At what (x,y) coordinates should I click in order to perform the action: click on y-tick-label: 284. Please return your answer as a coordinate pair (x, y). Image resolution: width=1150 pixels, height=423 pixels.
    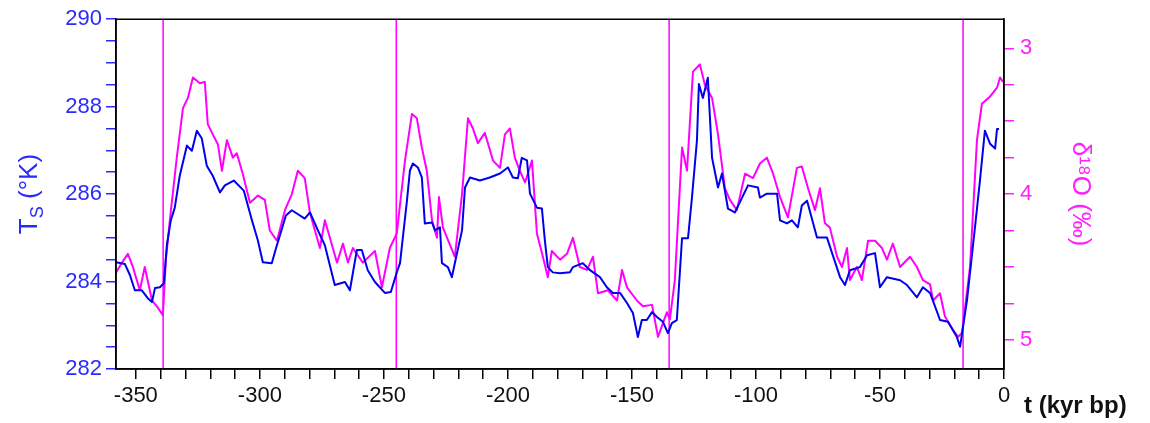
    Looking at the image, I should click on (83, 280).